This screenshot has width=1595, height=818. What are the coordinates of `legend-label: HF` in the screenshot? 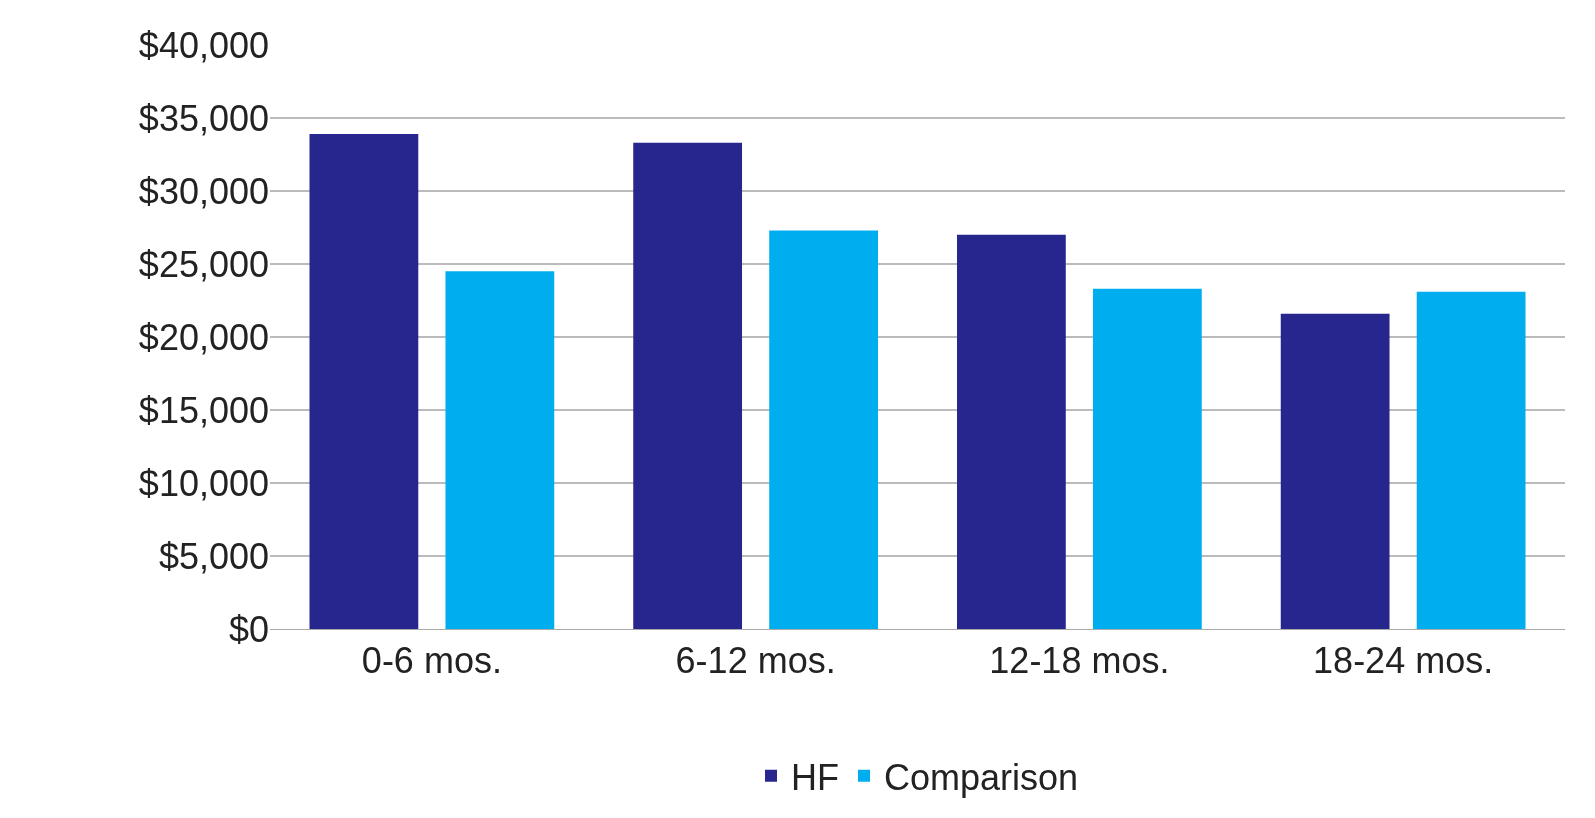 It's located at (815, 777).